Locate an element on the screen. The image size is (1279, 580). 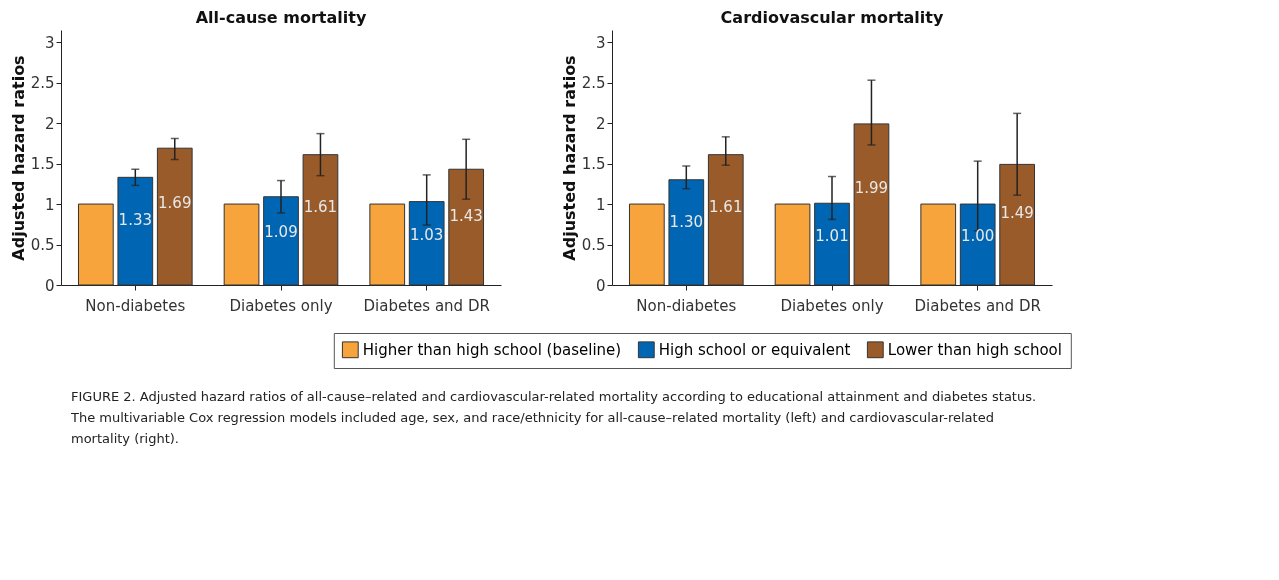
caption: FIGURE 2. Adjusted hazard ratios of all-cause–related and cardiovascular-related mortality according to educational attainment and diabetes status. The multivariable Cox regression models included age, sex, and race/ethnicity for all-cause–related mortality (left) and cardiovascular-related mortality (right). is located at coordinates (553, 417).